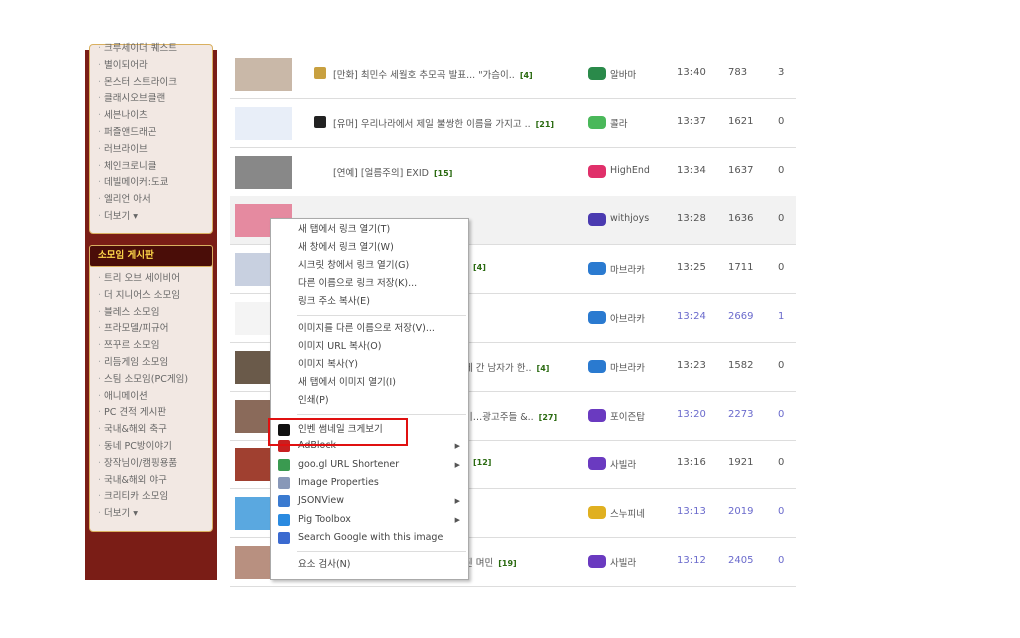  I want to click on menu-item: JSONView ▶, so click(369, 501).